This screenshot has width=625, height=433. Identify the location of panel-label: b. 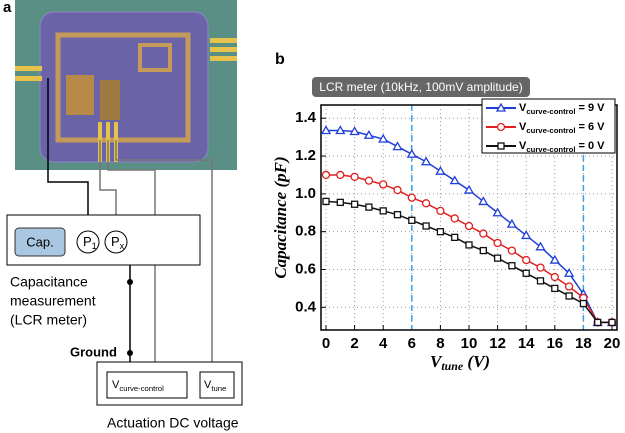
(280, 59).